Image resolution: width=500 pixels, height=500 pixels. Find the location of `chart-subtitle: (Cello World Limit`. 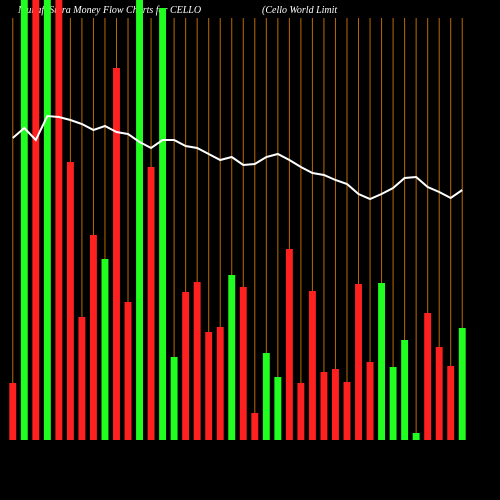

chart-subtitle: (Cello World Limit is located at coordinates (299, 10).